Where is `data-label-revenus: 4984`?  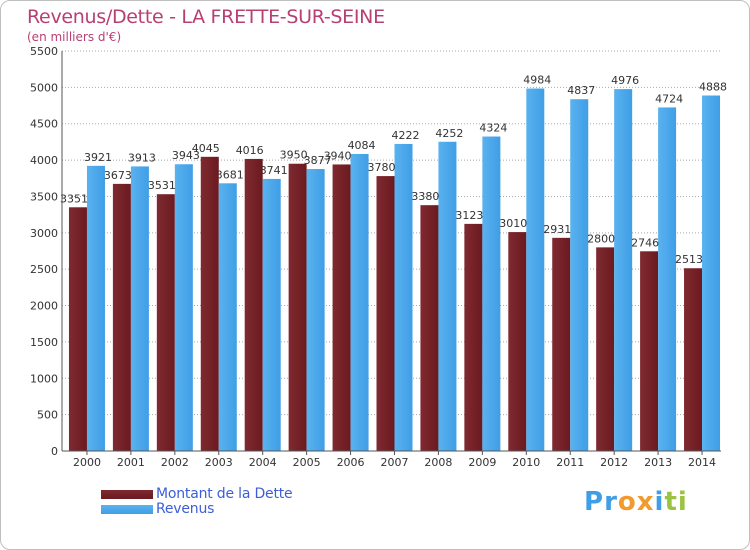 data-label-revenus: 4984 is located at coordinates (537, 80).